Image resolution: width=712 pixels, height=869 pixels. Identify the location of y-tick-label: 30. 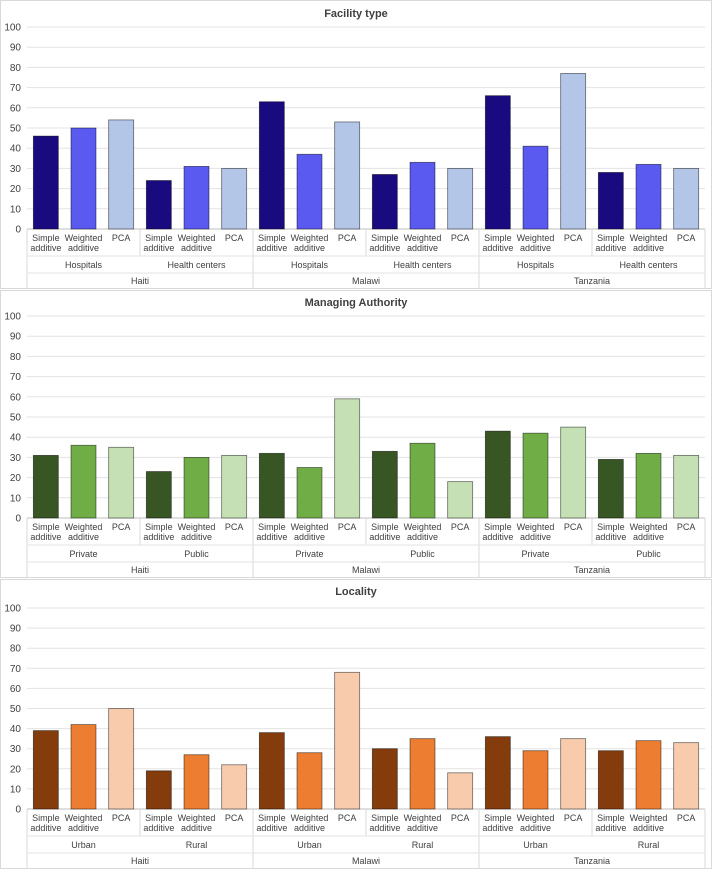
(16, 169).